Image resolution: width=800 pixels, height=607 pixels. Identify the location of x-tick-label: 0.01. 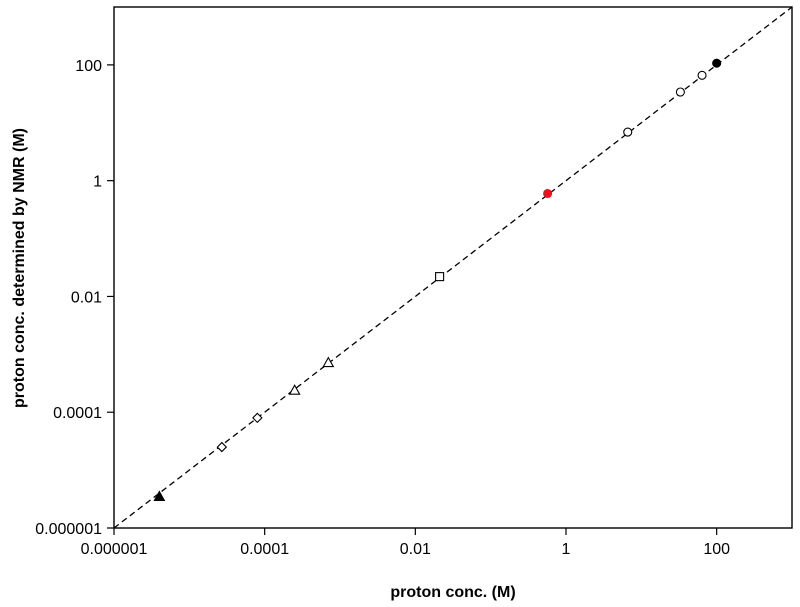
(415, 549).